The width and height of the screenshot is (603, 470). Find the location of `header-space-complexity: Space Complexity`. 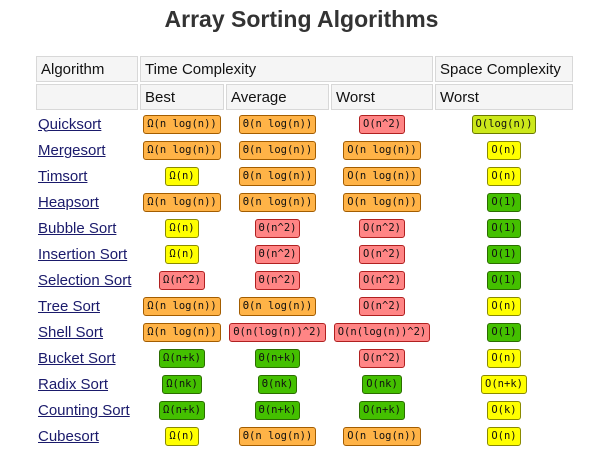

header-space-complexity: Space Complexity is located at coordinates (504, 69).